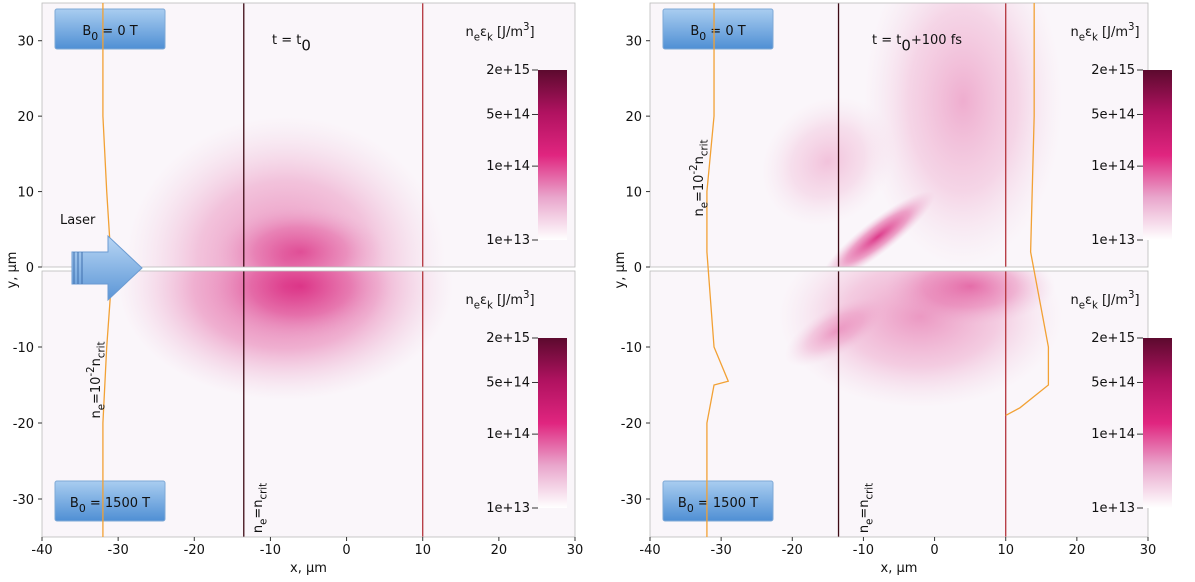 The image size is (1195, 582). I want to click on text-part: =n, so click(258, 508).